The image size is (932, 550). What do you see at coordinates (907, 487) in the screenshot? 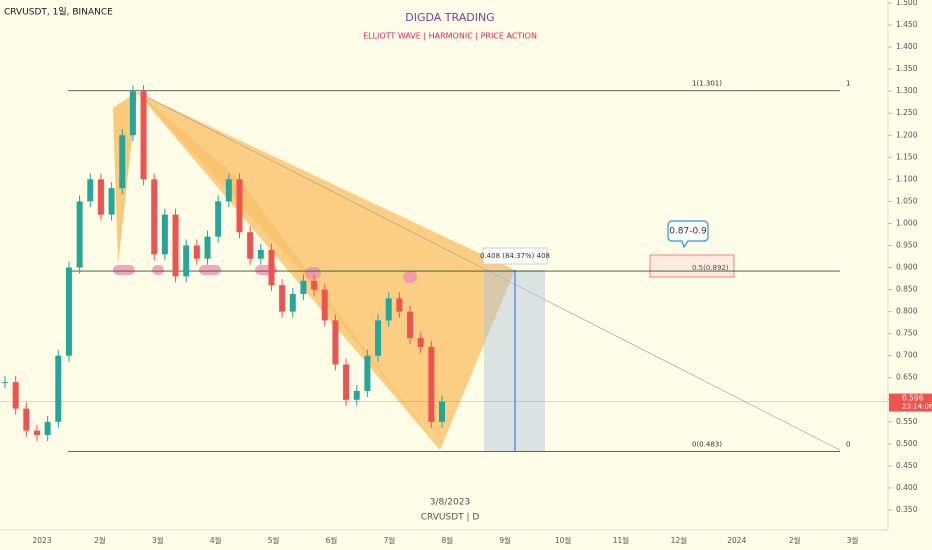
I see `y-tick-label: 0.400` at bounding box center [907, 487].